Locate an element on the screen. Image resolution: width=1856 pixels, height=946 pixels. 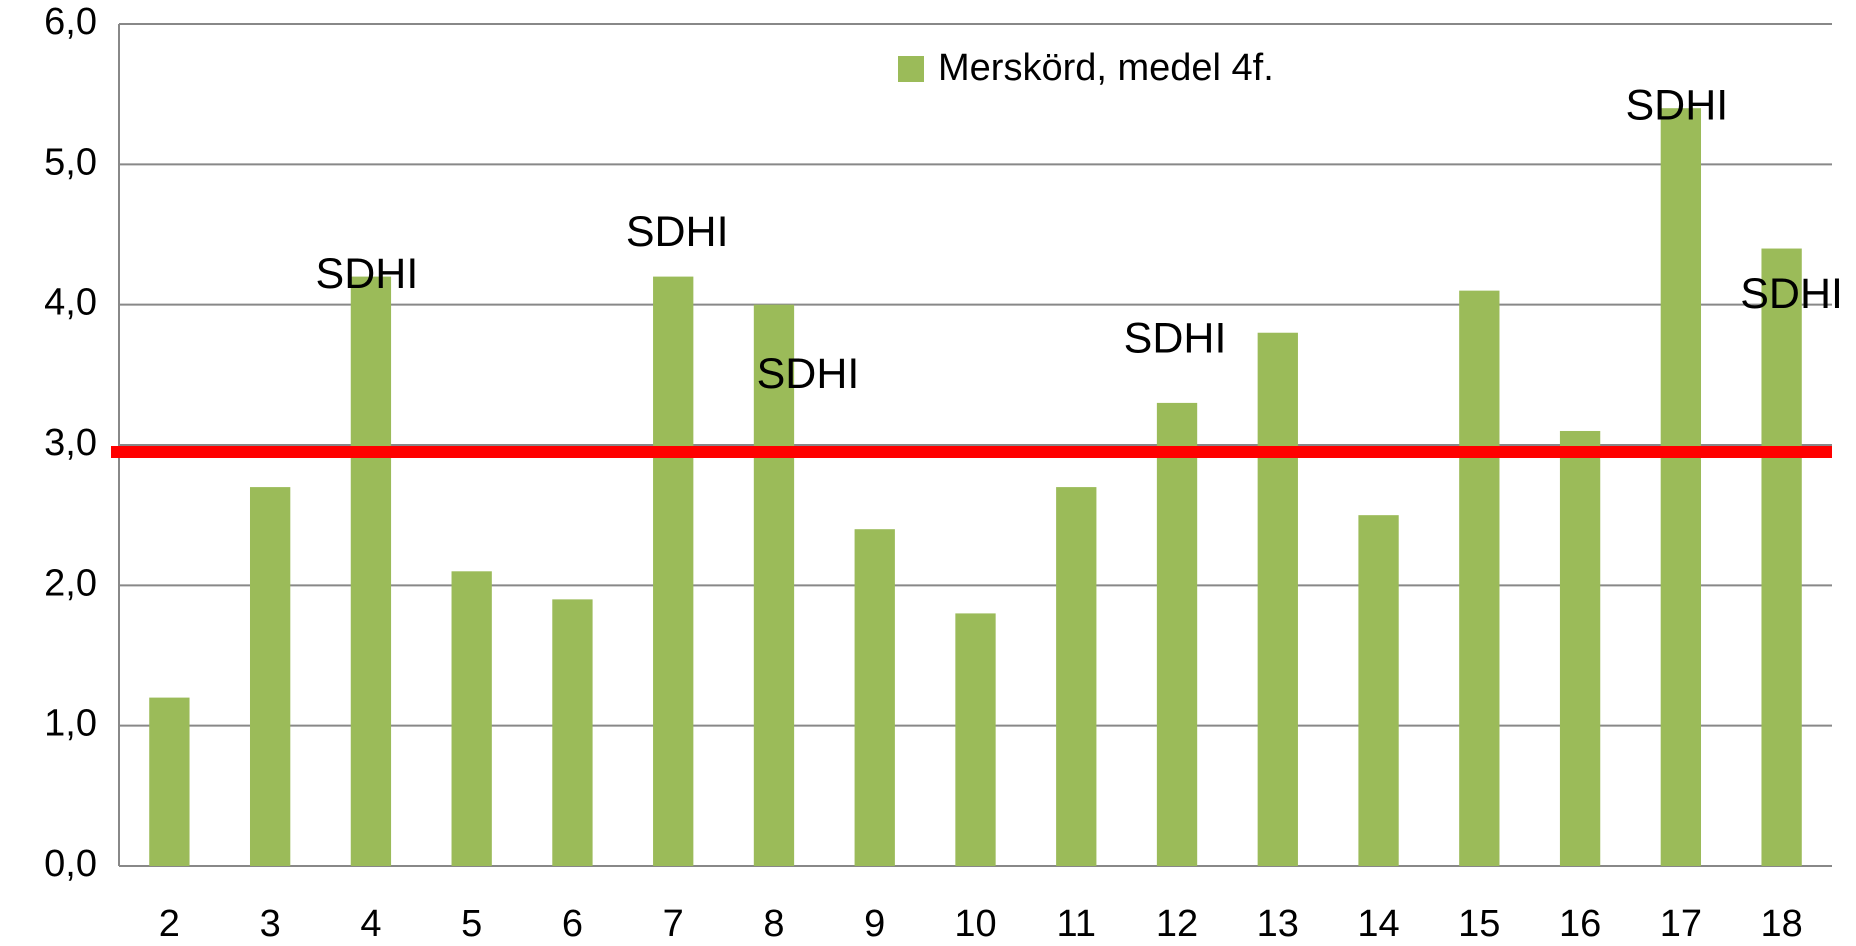
y-tick-label: 6,0 is located at coordinates (70, 22).